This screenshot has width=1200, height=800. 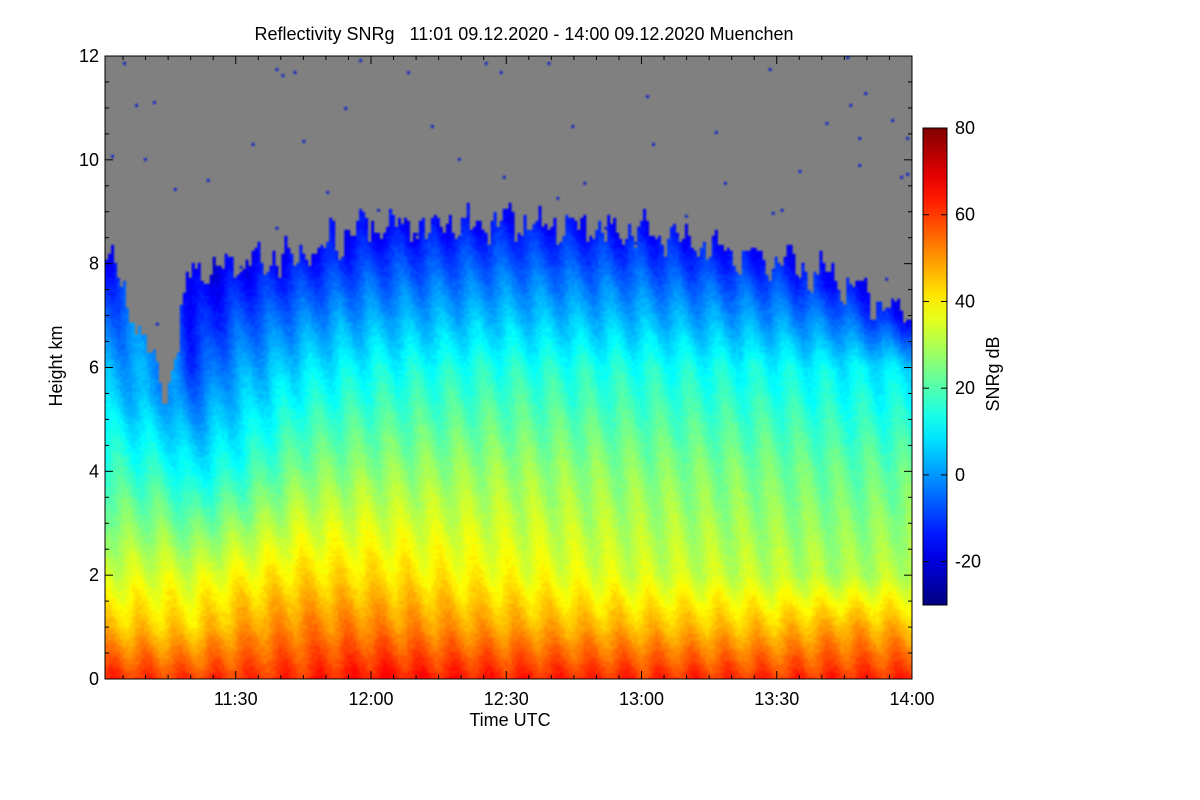 I want to click on y-tick-label: 0, so click(x=94, y=679).